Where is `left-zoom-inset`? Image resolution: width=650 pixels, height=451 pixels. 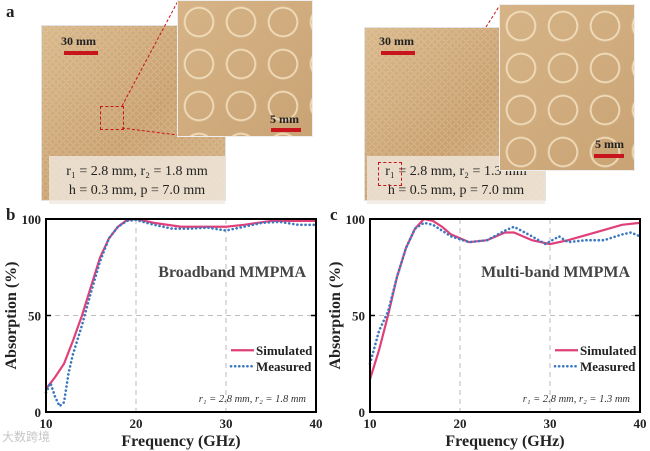
left-zoom-inset is located at coordinates (245, 68).